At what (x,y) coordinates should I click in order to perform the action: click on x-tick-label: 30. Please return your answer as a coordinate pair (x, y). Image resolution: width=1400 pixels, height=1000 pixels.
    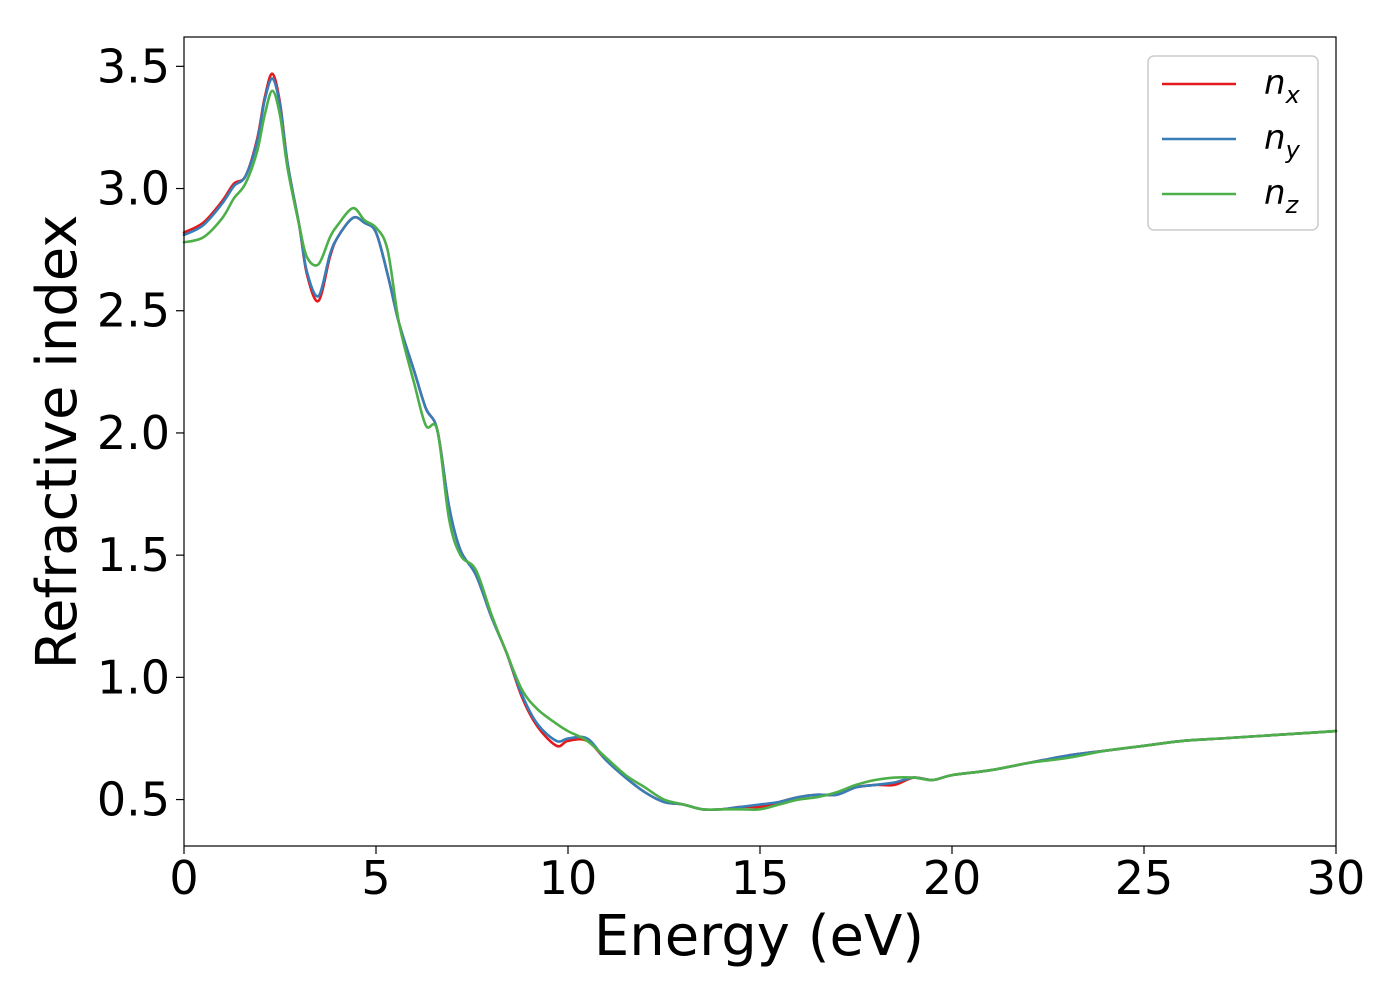
    Looking at the image, I should click on (1336, 878).